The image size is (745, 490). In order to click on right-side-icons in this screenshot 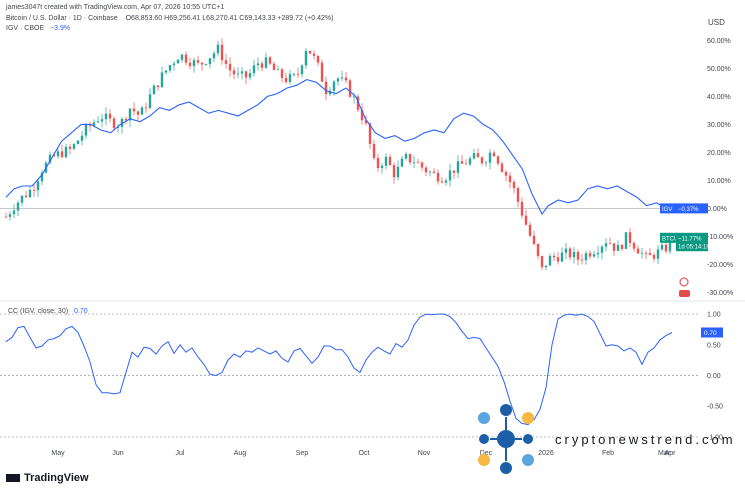, I will do `click(684, 287)`.